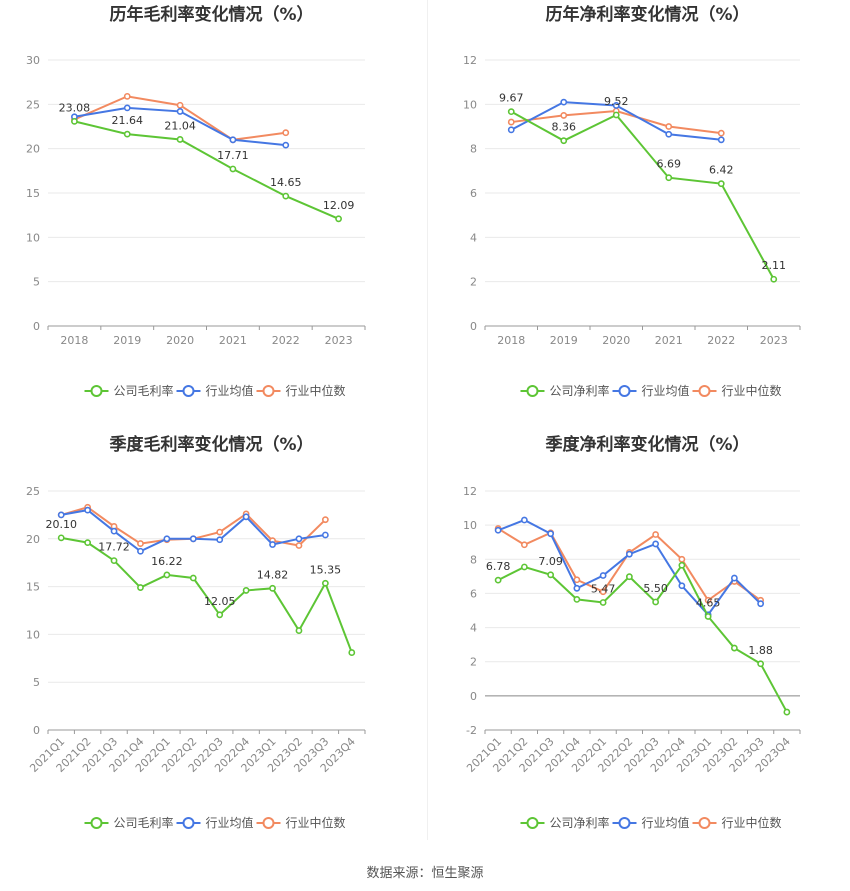 Image resolution: width=850 pixels, height=891 pixels. I want to click on legend-marker, so click(96, 391).